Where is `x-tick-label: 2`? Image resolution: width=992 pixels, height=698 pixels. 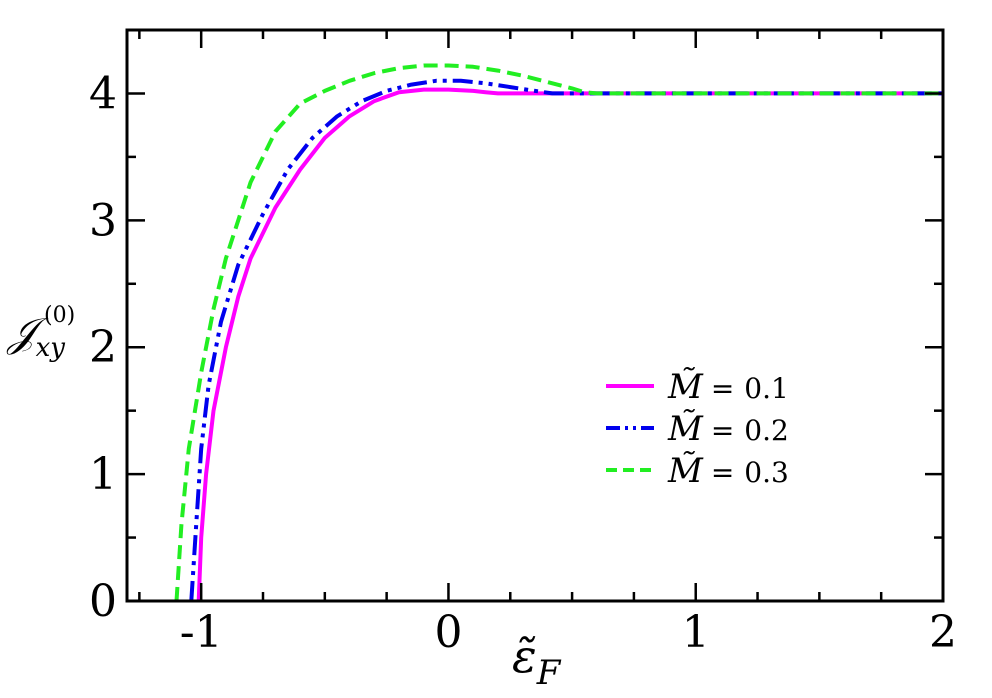
x-tick-label: 2 is located at coordinates (943, 632).